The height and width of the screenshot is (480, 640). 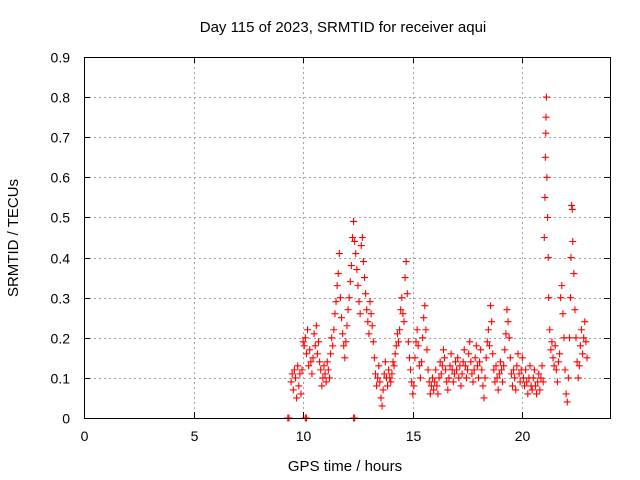 I want to click on y-axis-label: SRMTID / TECUs, so click(x=13, y=238).